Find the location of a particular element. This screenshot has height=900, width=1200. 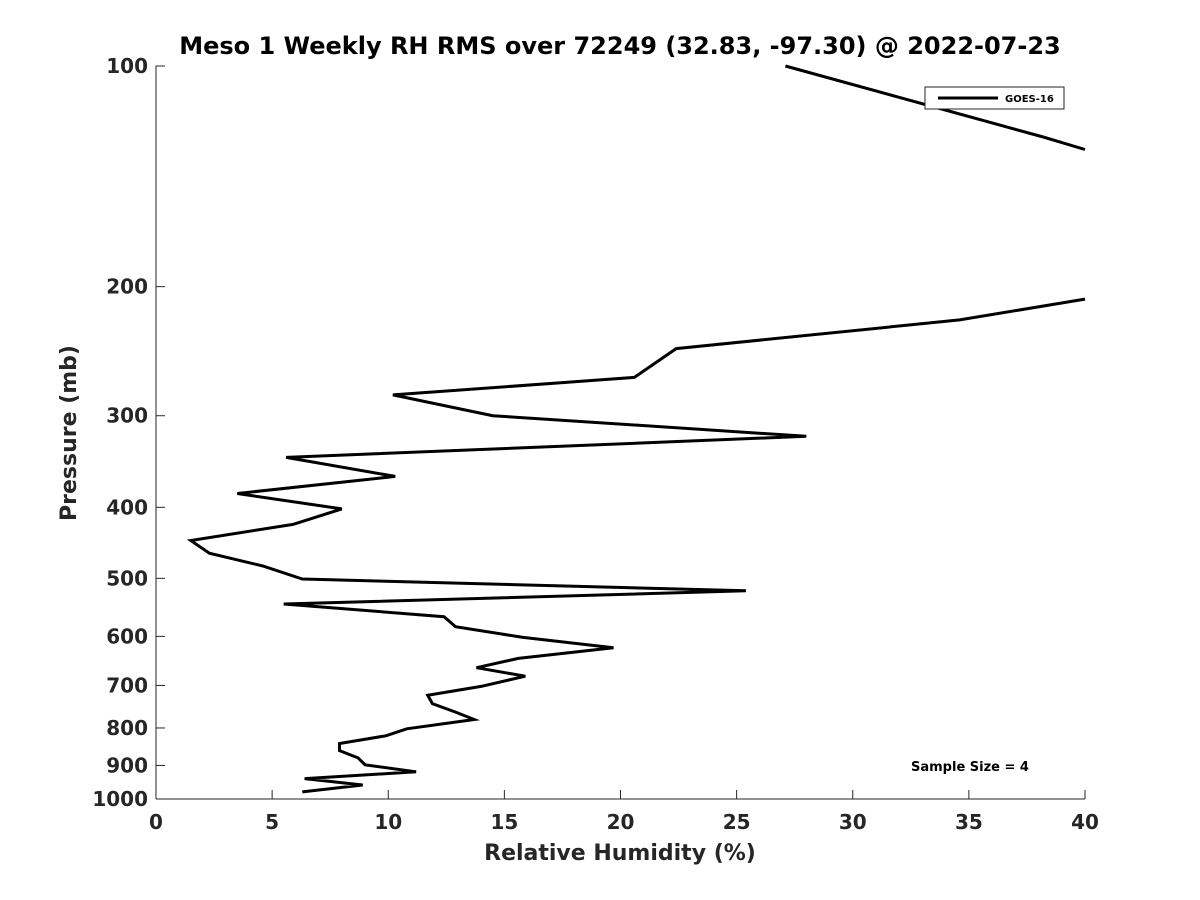

y-tick-label: 400 is located at coordinates (127, 507).